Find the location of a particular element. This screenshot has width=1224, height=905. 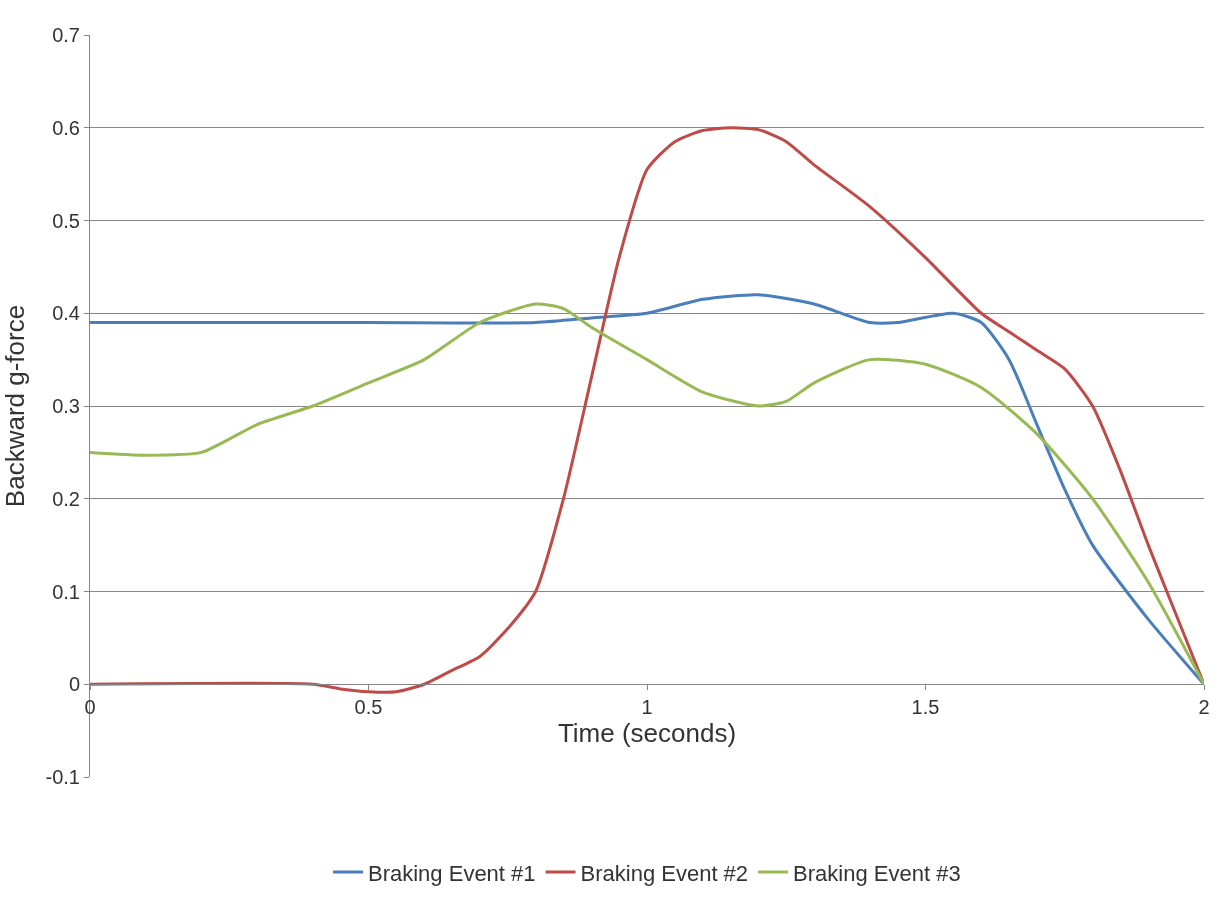

x-tick-label: 0.5 is located at coordinates (368, 707).